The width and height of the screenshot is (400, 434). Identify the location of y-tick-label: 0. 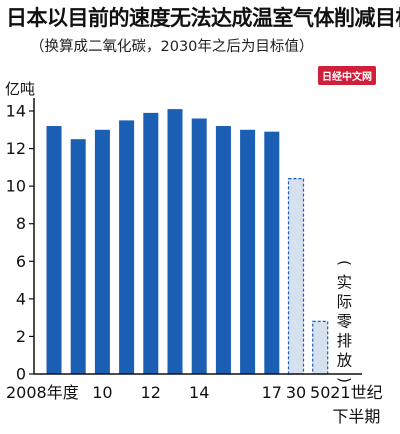
(21, 374).